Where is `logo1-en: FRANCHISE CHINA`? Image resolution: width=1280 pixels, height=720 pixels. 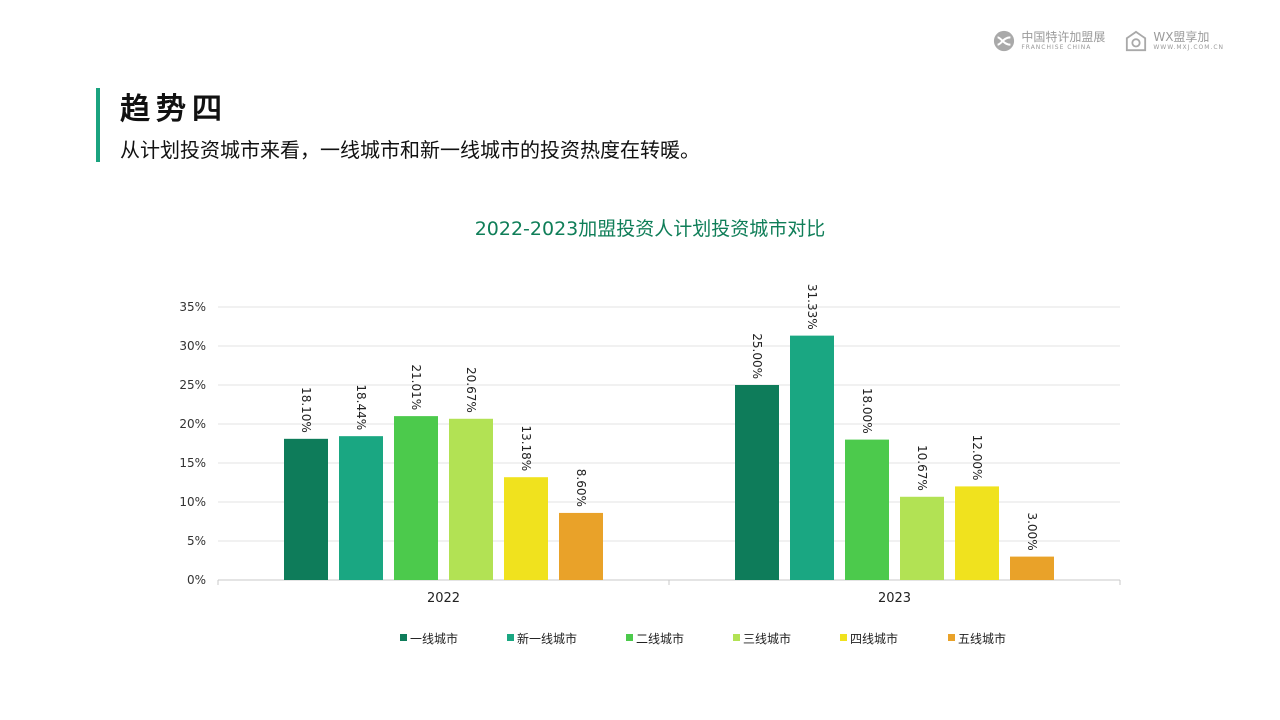
logo1-en: FRANCHISE CHINA is located at coordinates (1056, 47).